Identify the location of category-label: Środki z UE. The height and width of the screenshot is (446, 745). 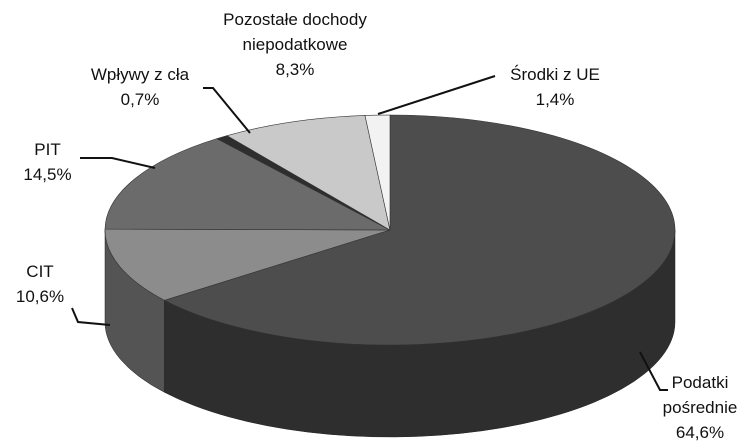
(555, 74).